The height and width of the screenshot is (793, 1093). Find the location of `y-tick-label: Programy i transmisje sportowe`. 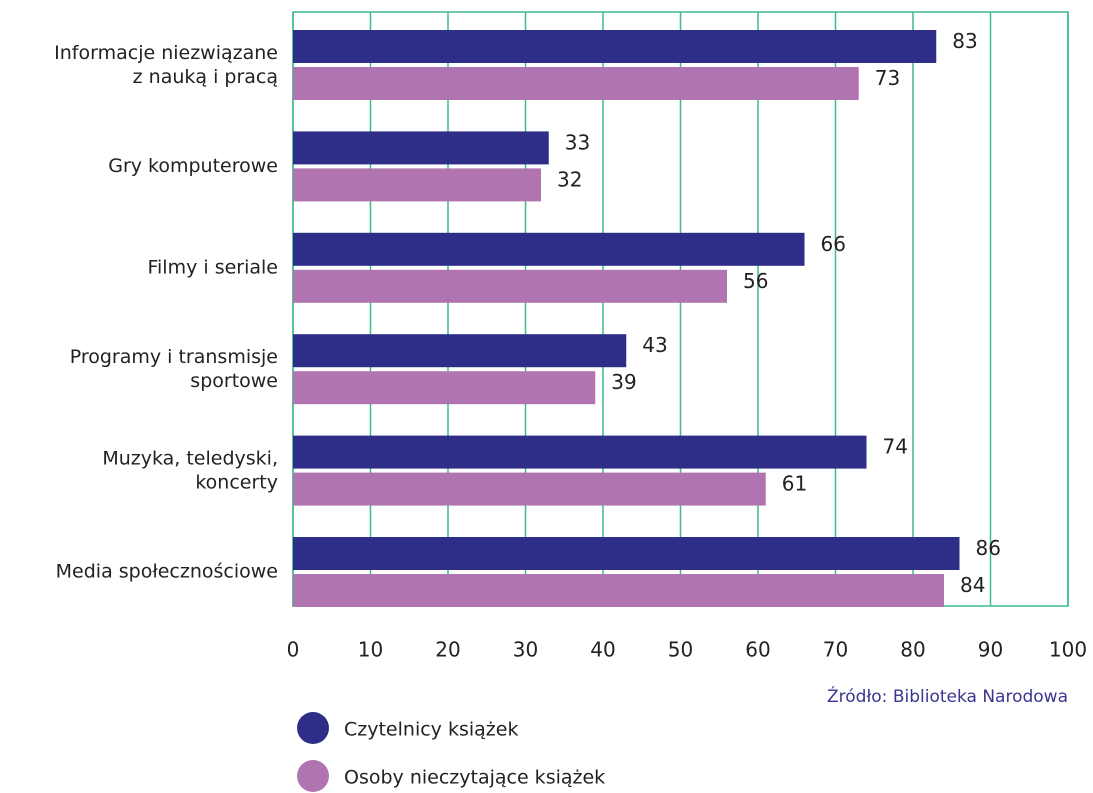

y-tick-label: Programy i transmisje sportowe is located at coordinates (174, 369).